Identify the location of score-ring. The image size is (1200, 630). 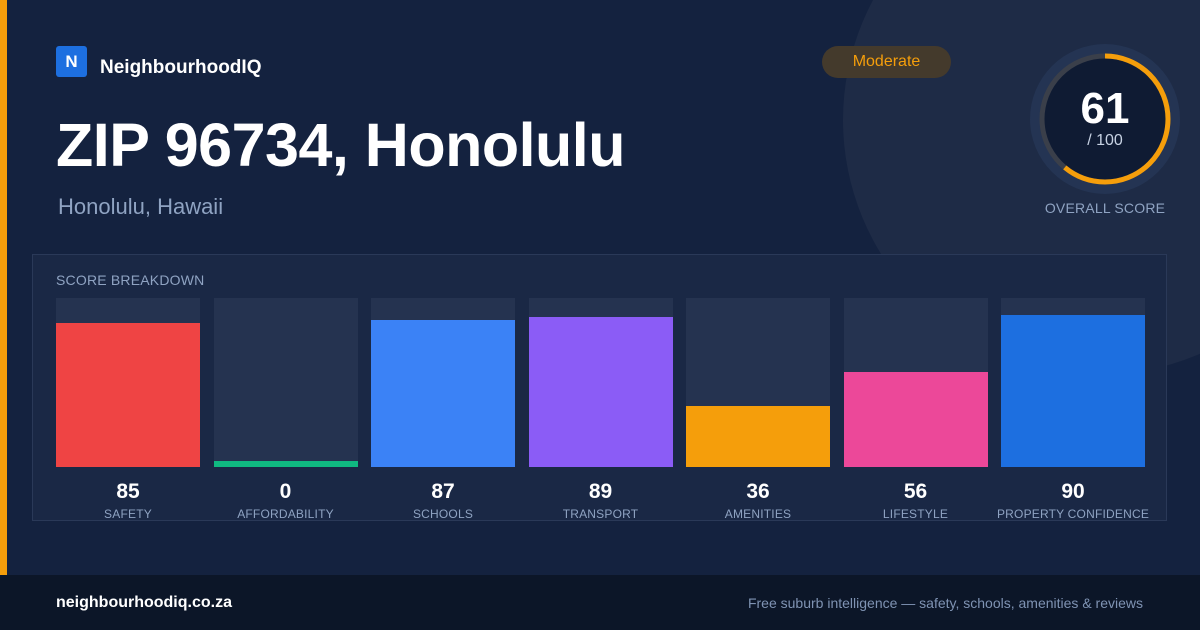
(1105, 119).